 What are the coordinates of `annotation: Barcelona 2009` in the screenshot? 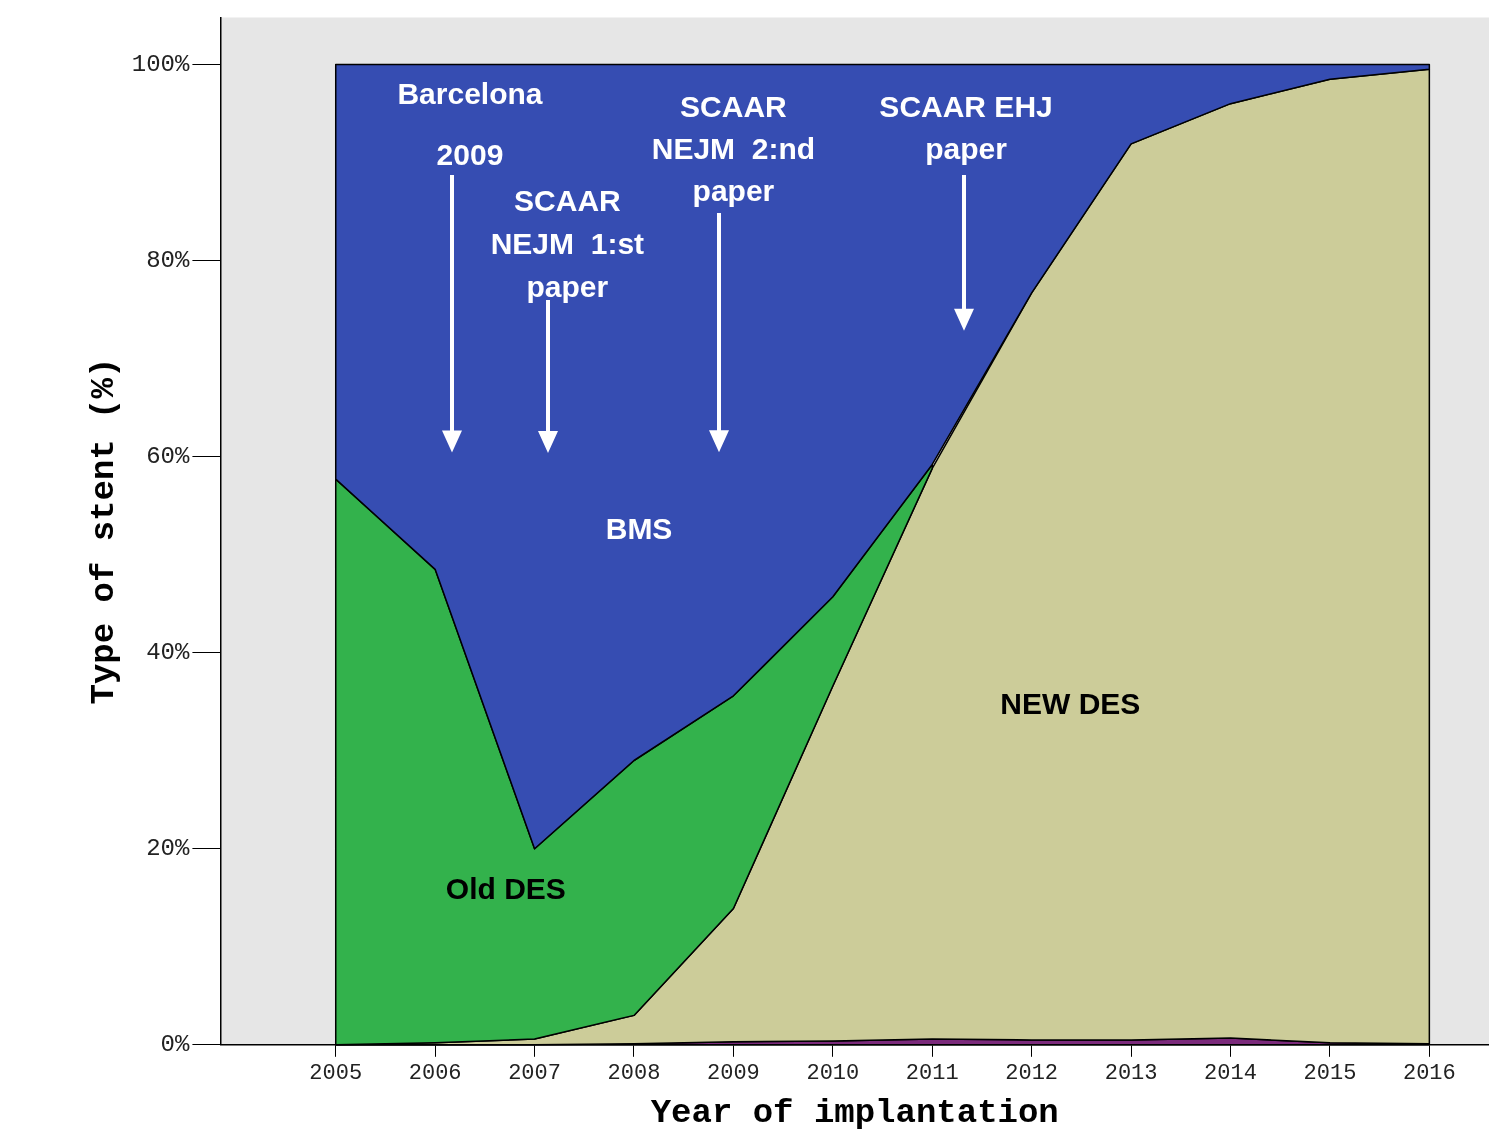 It's located at (470, 124).